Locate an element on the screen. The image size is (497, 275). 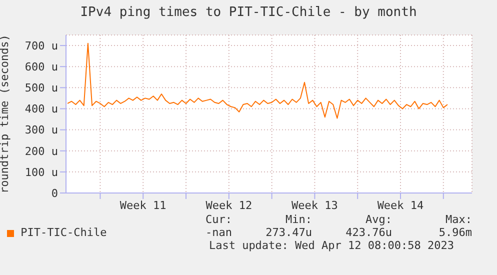
x-tick-label: Week 11 is located at coordinates (143, 205).